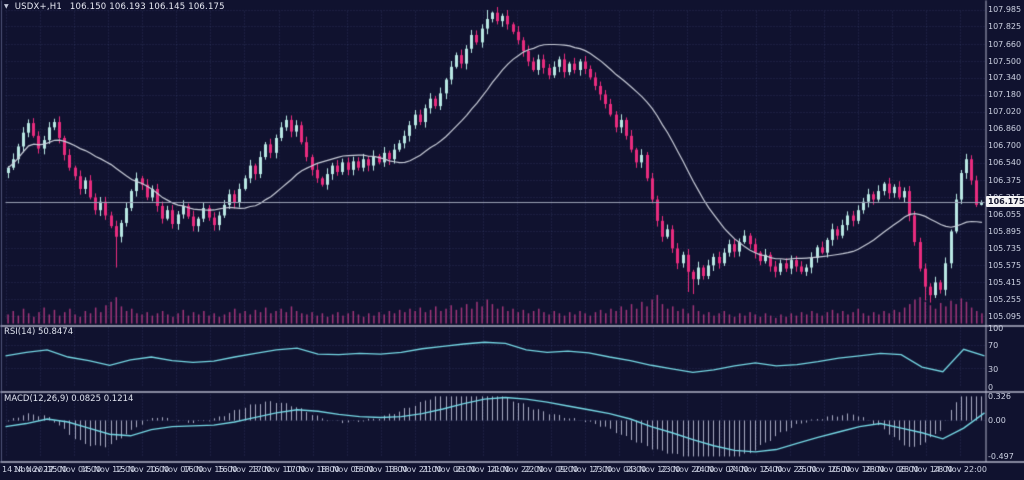 This screenshot has height=480, width=1024. I want to click on time-tick: 23 Nov 04:00, so click(619, 469).